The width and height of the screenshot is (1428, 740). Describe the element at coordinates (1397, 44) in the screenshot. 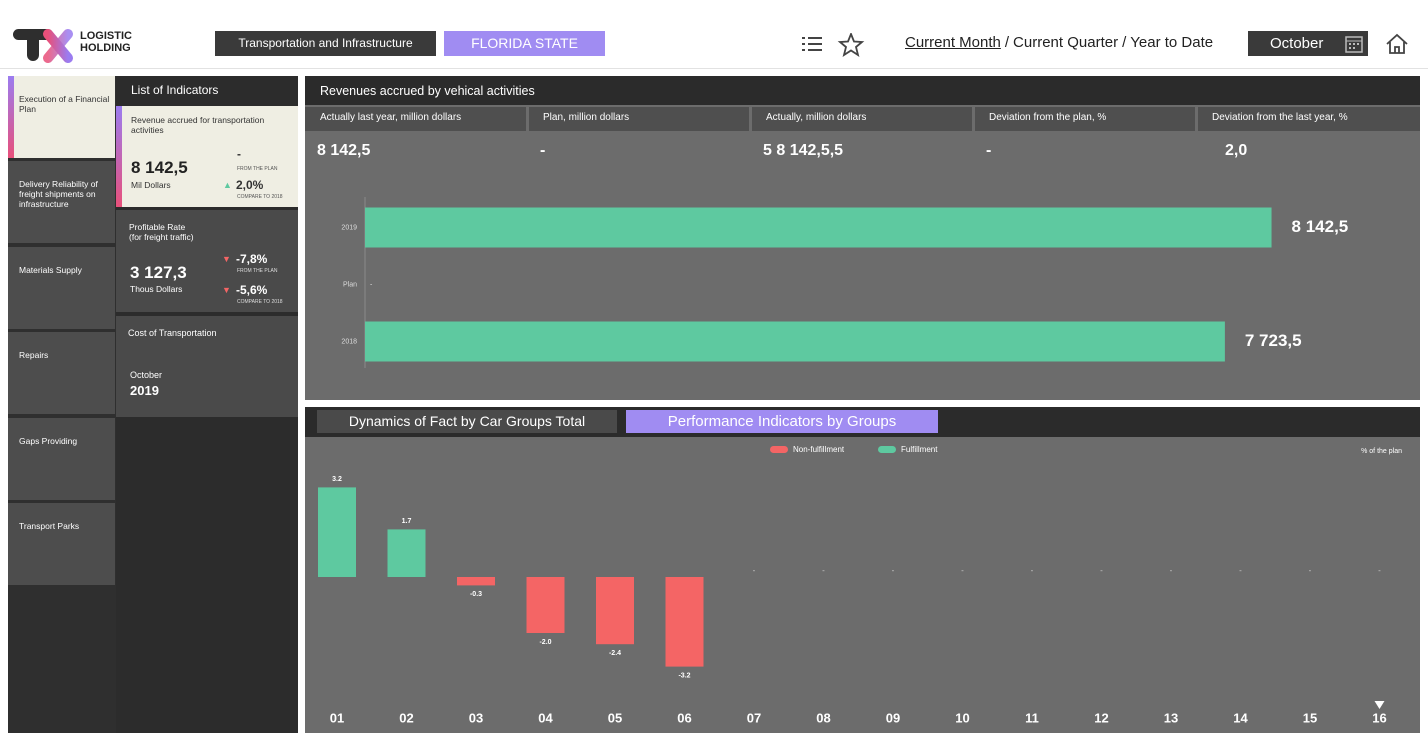

I see `home-icon` at that location.